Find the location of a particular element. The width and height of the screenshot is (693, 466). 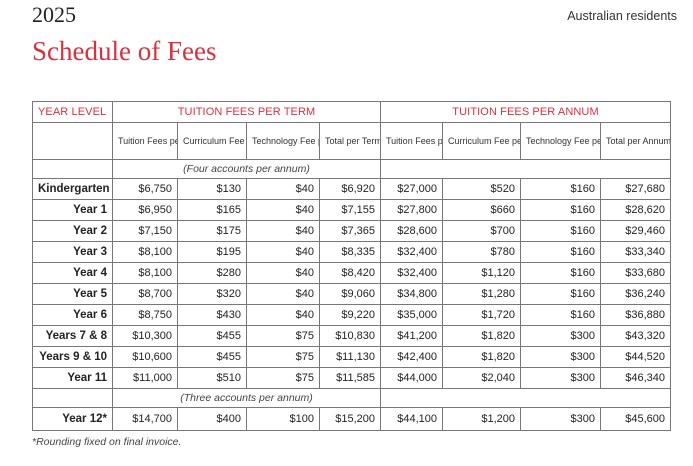

fee-cell: $46,340 is located at coordinates (636, 378).